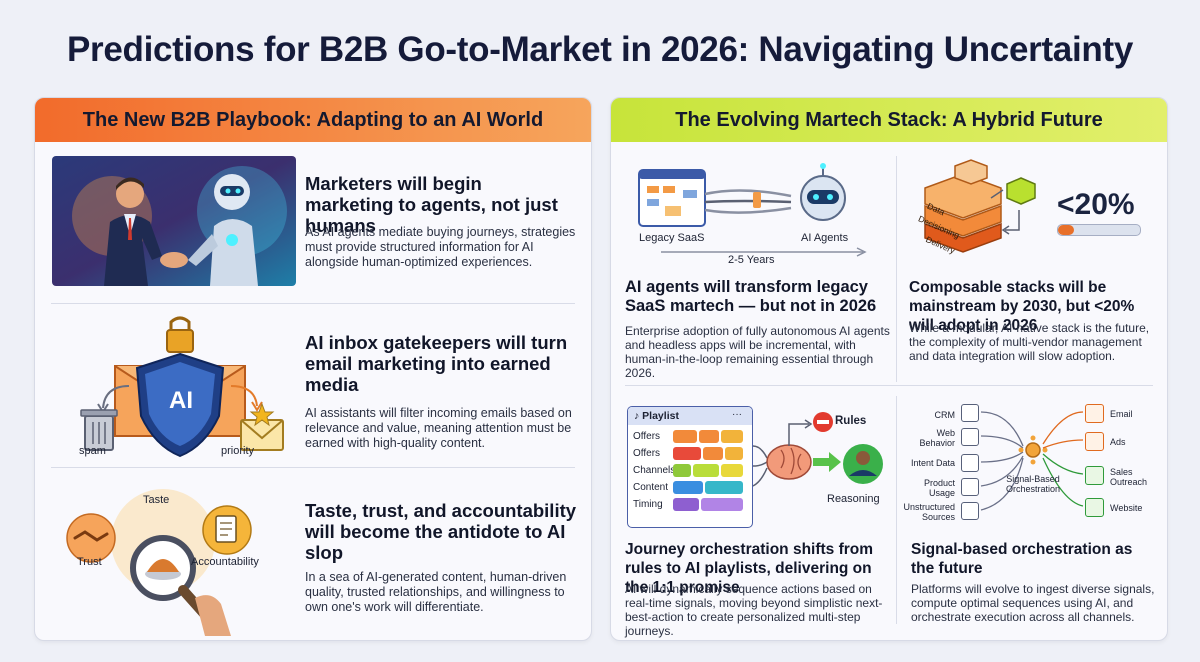  I want to click on taste-label: Taste, so click(156, 500).